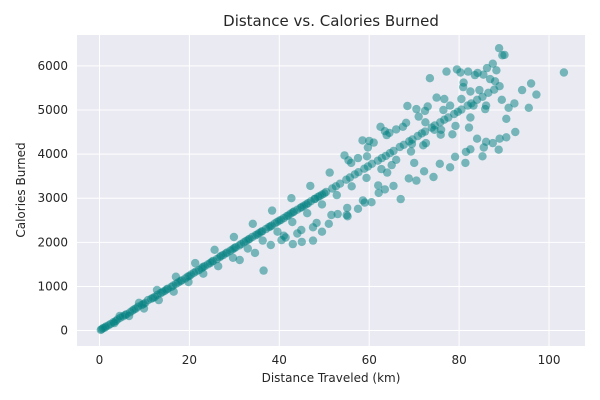  I want to click on y-axis-label: Calories Burned, so click(21, 189).